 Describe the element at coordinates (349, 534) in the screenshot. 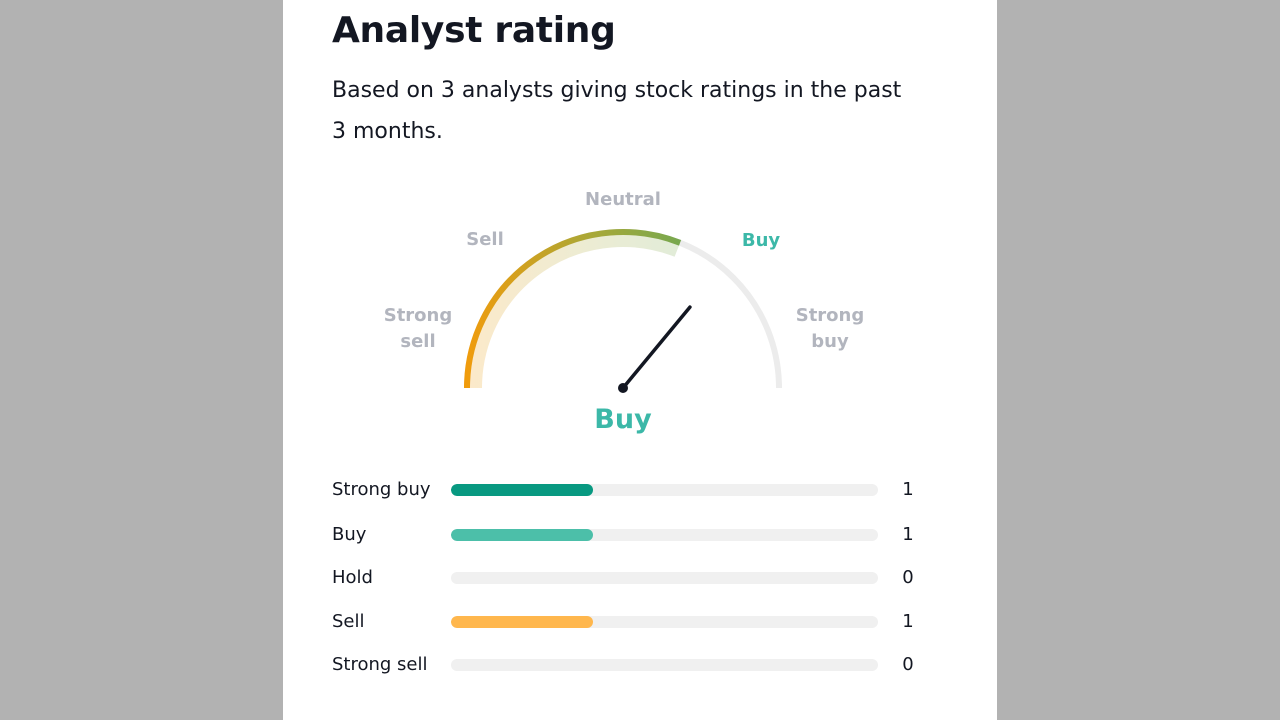

I see `rating-row-label: Buy` at that location.